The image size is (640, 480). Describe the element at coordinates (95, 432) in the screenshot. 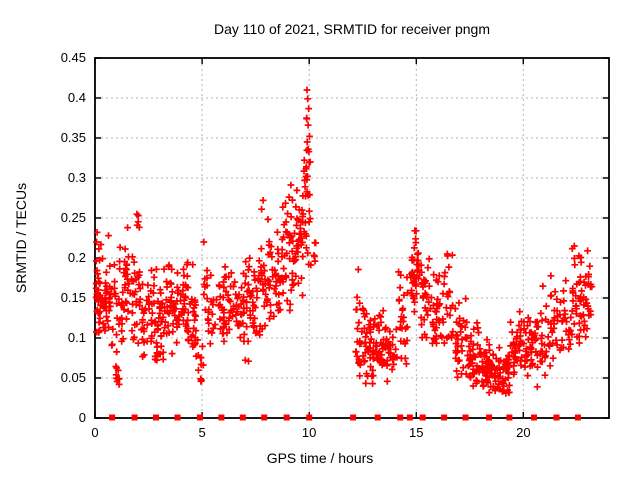

I see `x-tick-label: 0` at that location.